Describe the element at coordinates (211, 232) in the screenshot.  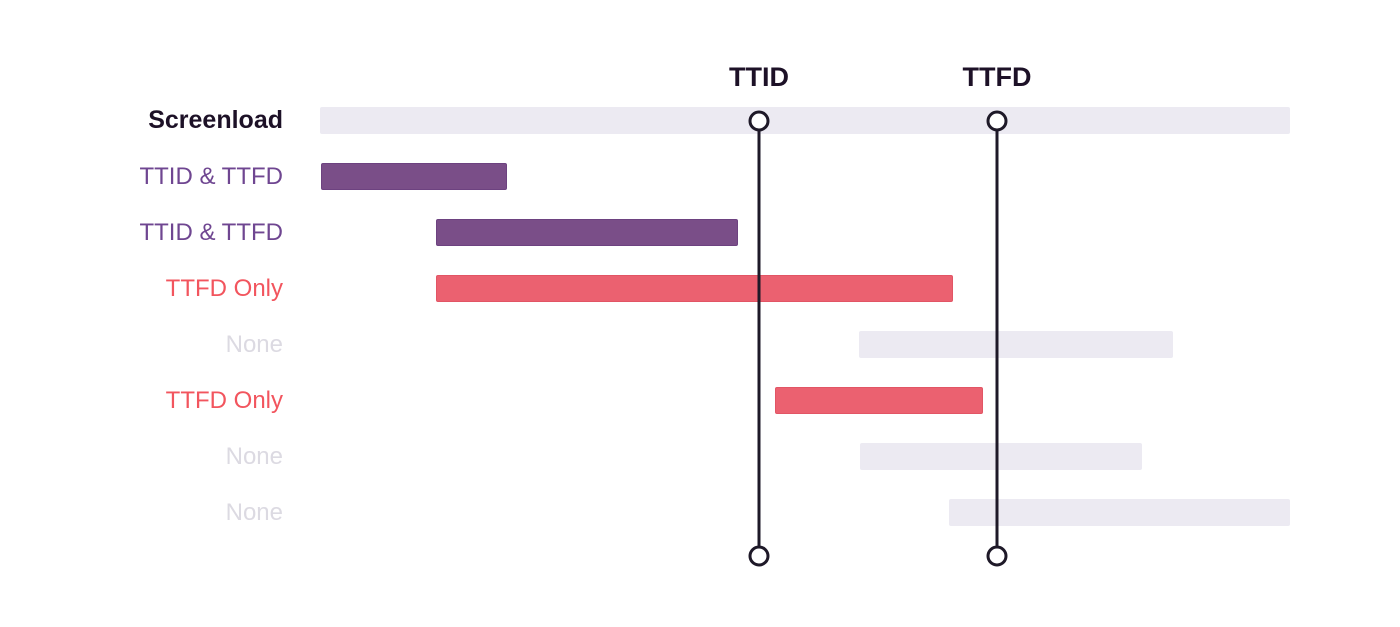
I see `row-label-both-2: TTID & TTFD` at that location.